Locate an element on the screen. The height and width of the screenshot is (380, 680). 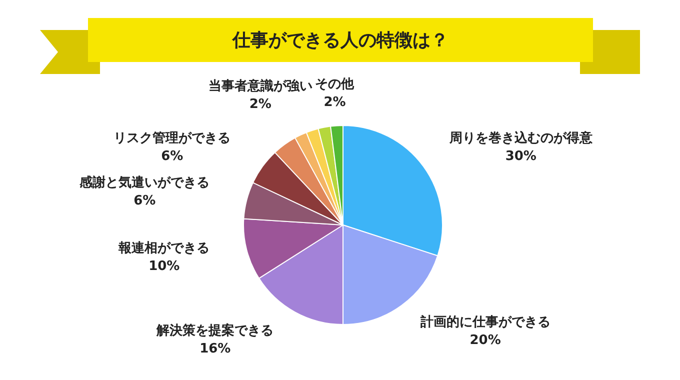
data-label: 20% is located at coordinates (485, 340).